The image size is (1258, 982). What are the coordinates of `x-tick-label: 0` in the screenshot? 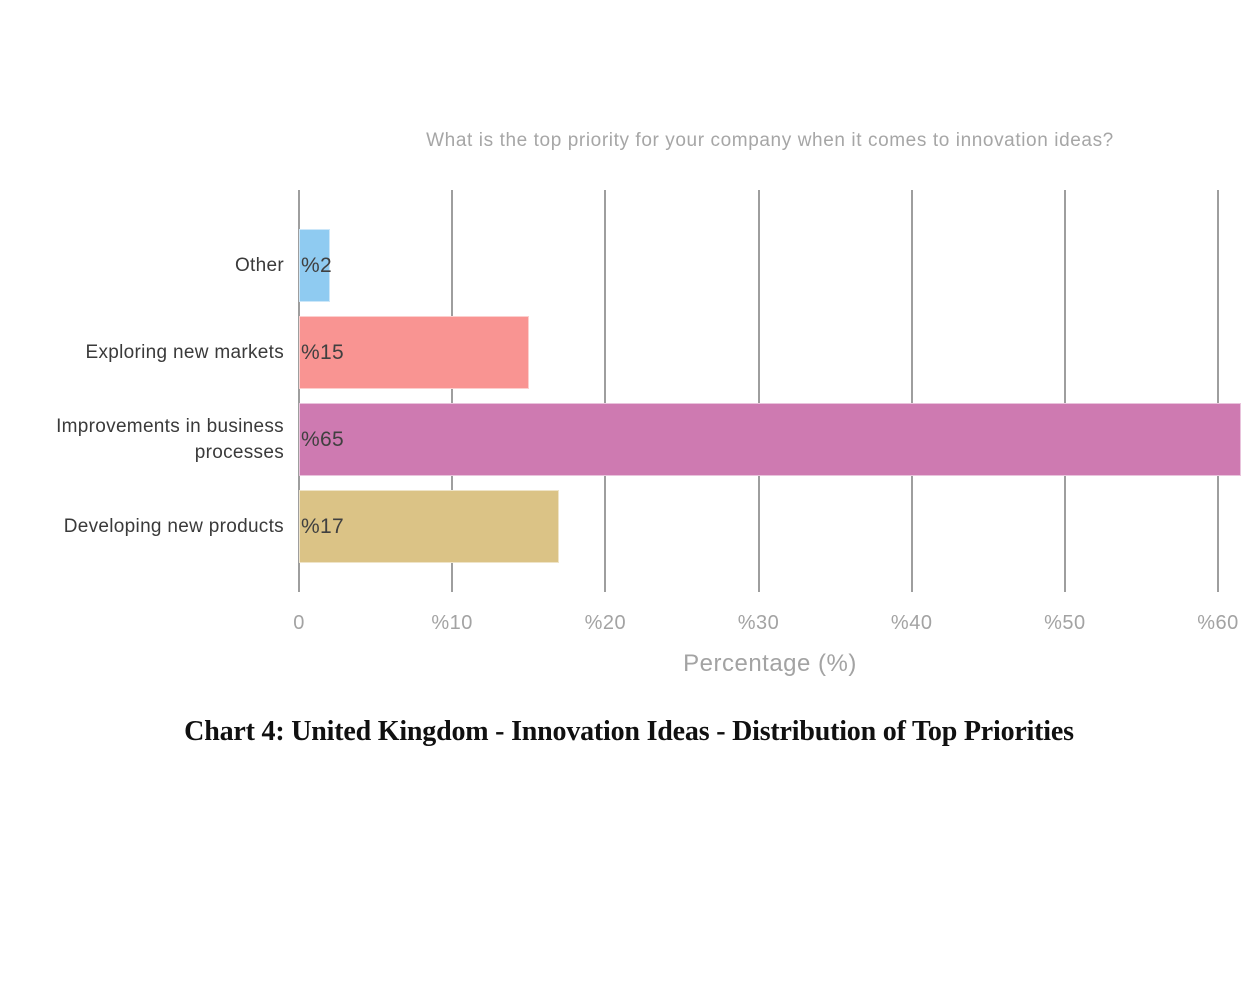 It's located at (299, 623).